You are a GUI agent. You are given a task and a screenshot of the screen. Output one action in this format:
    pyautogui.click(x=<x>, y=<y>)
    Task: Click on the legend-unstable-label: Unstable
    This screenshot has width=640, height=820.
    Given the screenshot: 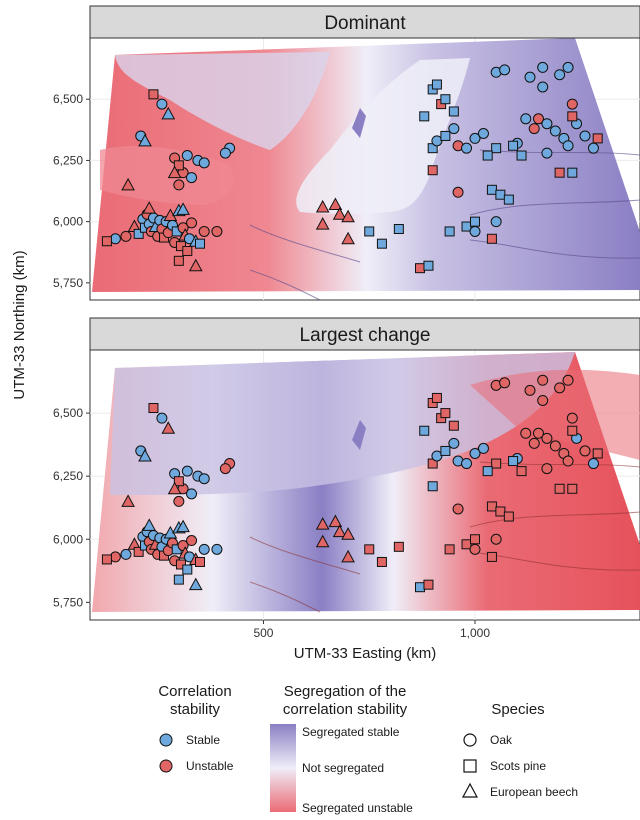 What is the action you would take?
    pyautogui.click(x=210, y=766)
    